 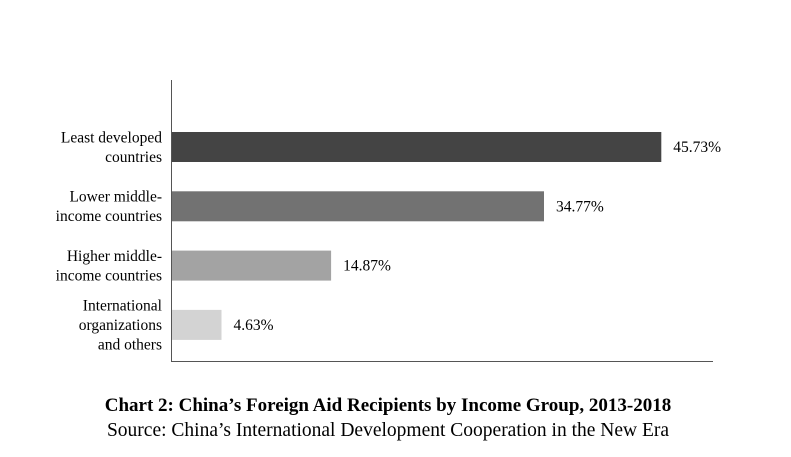 What do you see at coordinates (697, 147) in the screenshot?
I see `value-label-1: 45.73%` at bounding box center [697, 147].